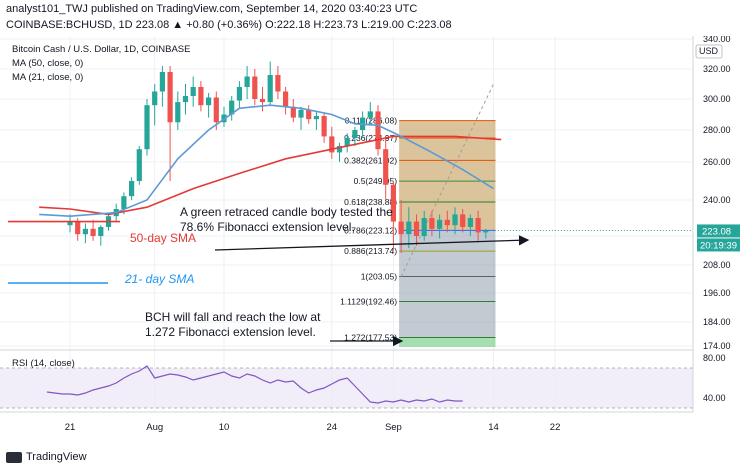 Image resolution: width=740 pixels, height=469 pixels. Describe the element at coordinates (717, 322) in the screenshot. I see `price-tick-9: 184.00` at that location.